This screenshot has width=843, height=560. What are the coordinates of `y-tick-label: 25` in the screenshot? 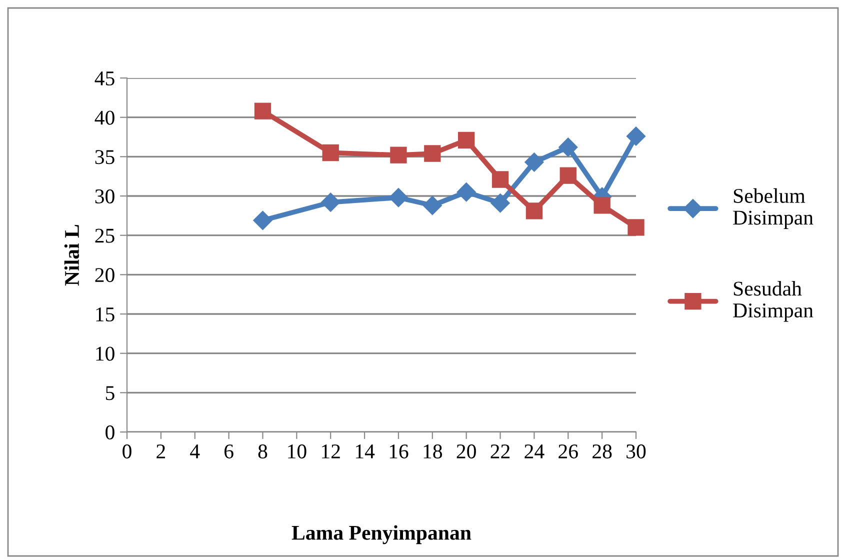 It's located at (104, 235).